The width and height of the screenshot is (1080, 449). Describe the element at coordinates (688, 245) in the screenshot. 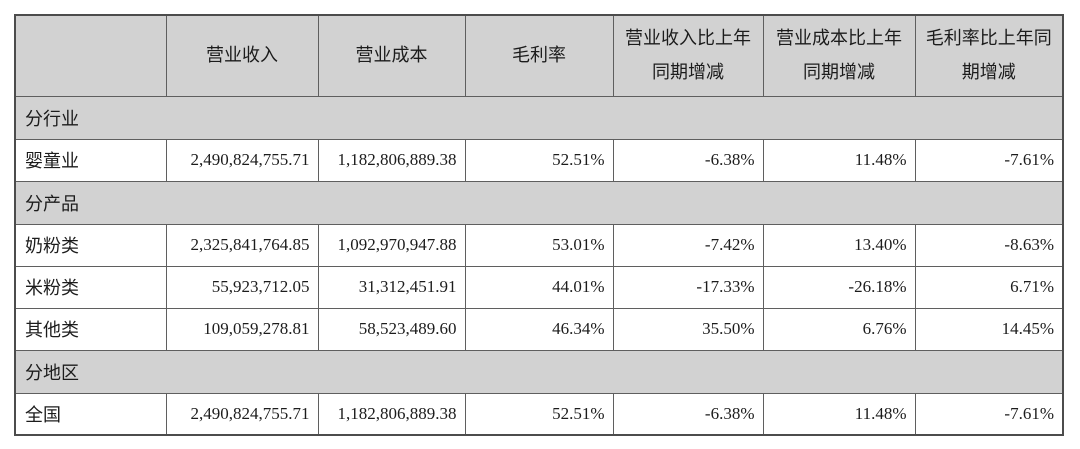

I see `cell-revenue-yoy: -7.42%` at that location.